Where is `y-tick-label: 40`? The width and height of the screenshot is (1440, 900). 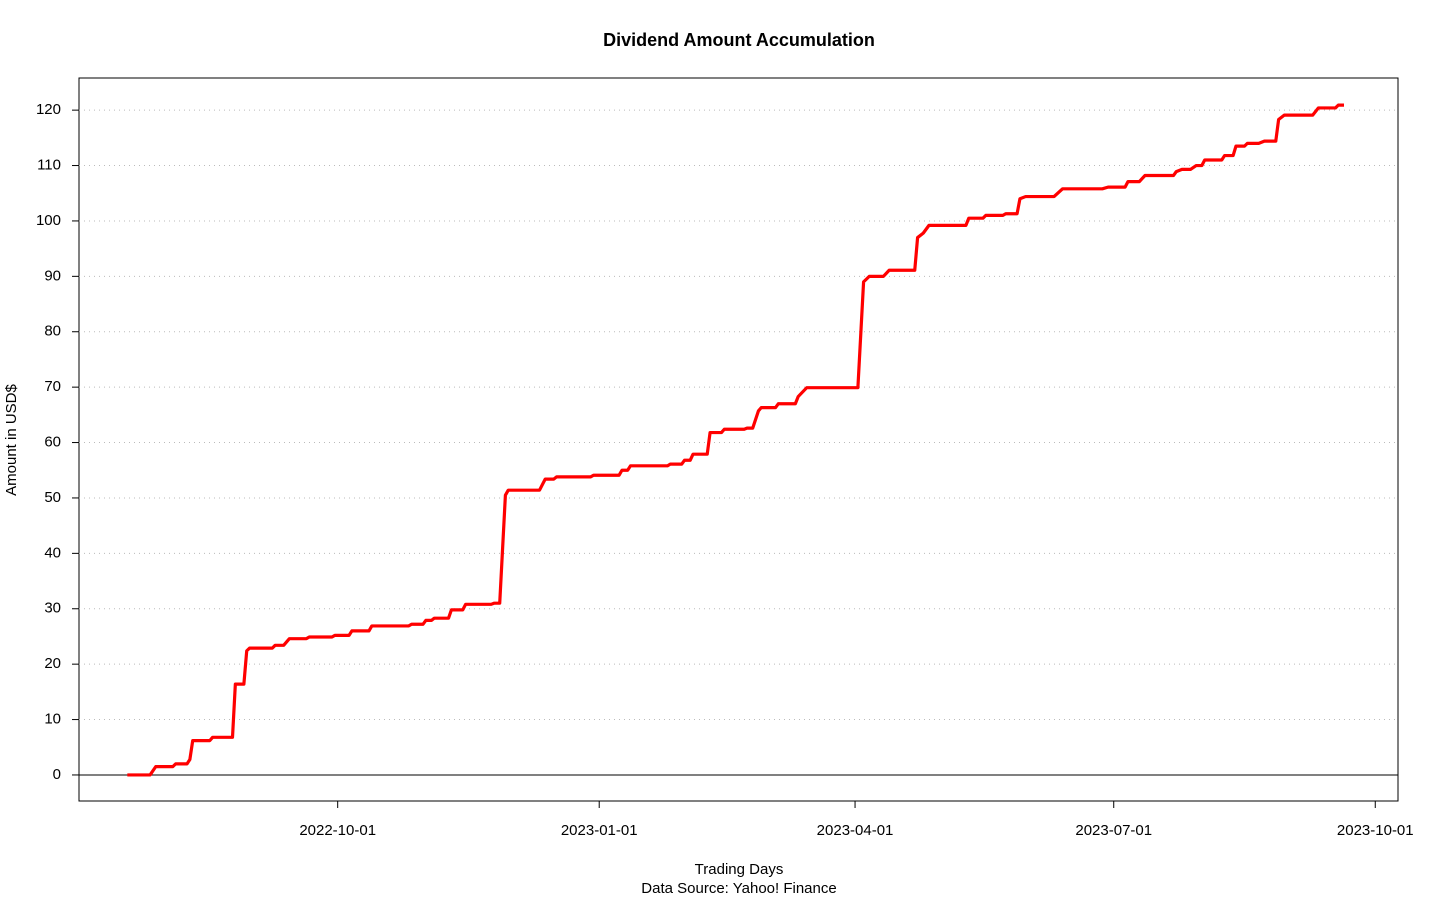
y-tick-label: 40 is located at coordinates (52, 552).